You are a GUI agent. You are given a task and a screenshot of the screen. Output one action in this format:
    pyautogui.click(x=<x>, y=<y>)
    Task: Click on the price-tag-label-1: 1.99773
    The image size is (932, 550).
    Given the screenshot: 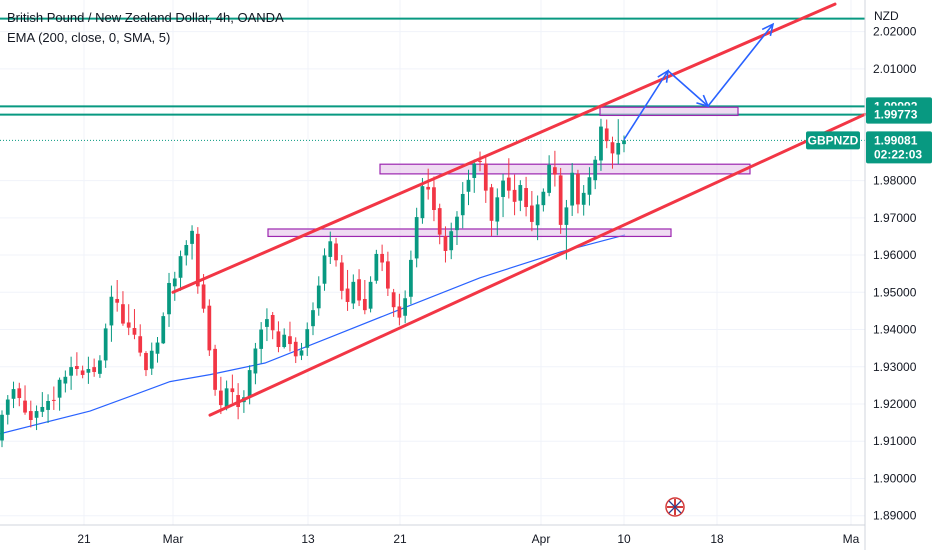 What is the action you would take?
    pyautogui.click(x=896, y=115)
    